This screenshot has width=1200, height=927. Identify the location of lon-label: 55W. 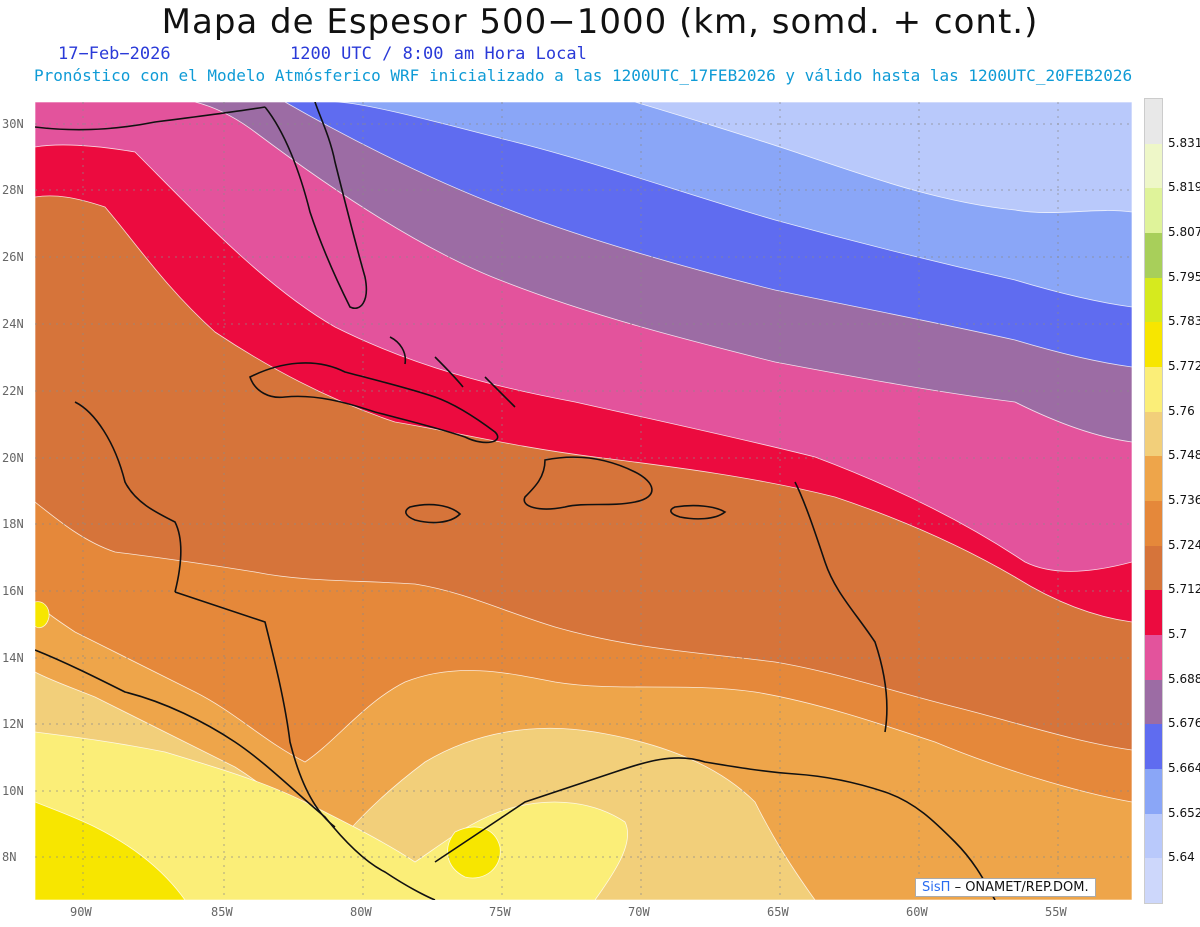
(1056, 912).